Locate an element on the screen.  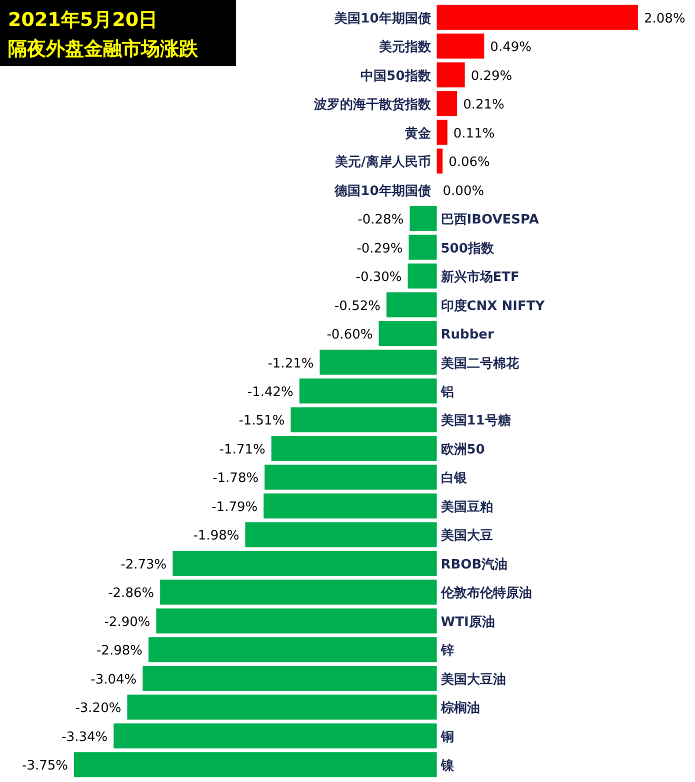
data-label: -1.98% is located at coordinates (216, 536).